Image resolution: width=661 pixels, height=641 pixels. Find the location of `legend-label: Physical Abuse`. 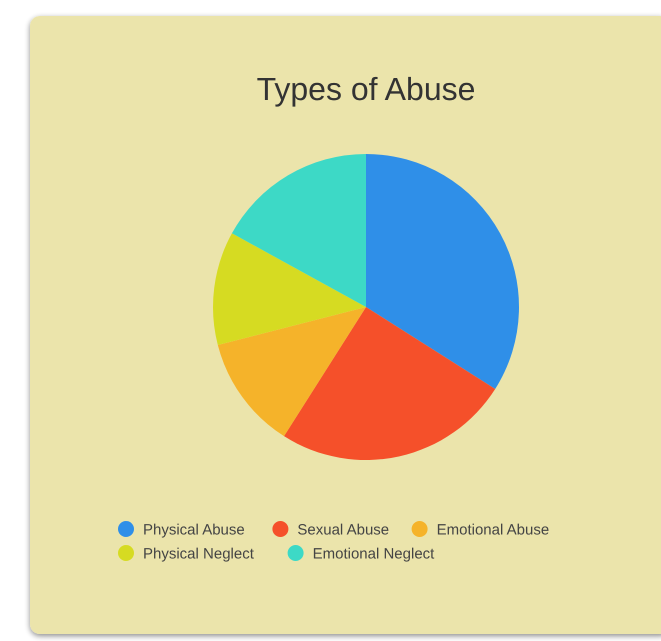

legend-label: Physical Abuse is located at coordinates (194, 529).